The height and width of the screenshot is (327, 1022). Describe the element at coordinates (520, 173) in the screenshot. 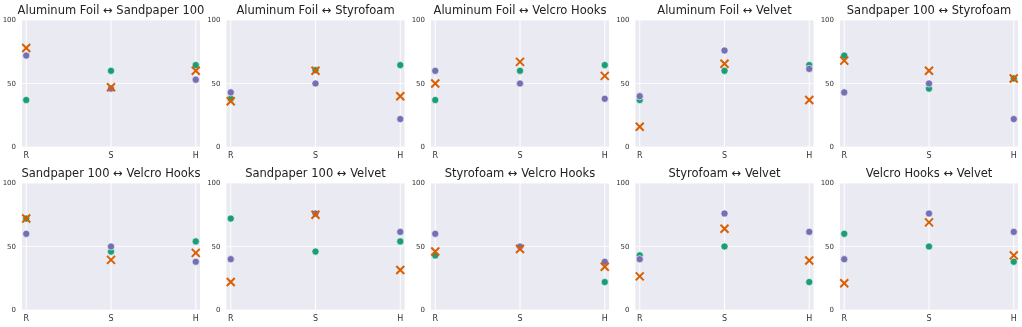

I see `chart-title: Styrofoam ↔ Velcro Hooks` at that location.